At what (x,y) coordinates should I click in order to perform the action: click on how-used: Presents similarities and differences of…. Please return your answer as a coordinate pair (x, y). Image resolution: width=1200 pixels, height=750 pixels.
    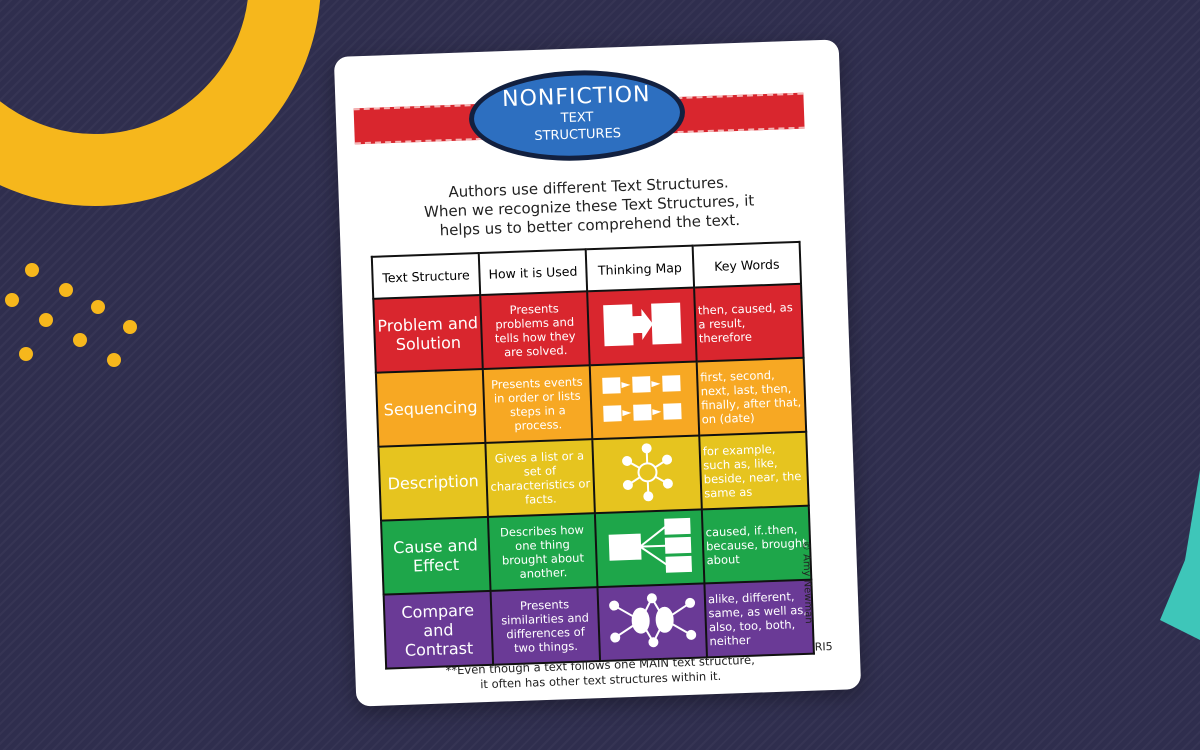
    Looking at the image, I should click on (545, 626).